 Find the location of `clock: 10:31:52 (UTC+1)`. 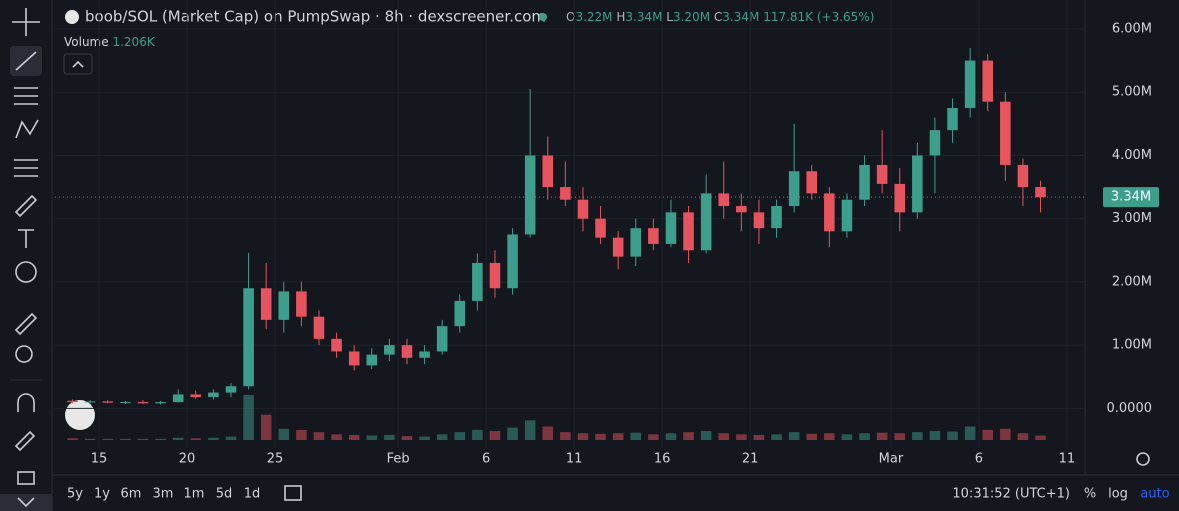

clock: 10:31:52 (UTC+1) is located at coordinates (1011, 494).